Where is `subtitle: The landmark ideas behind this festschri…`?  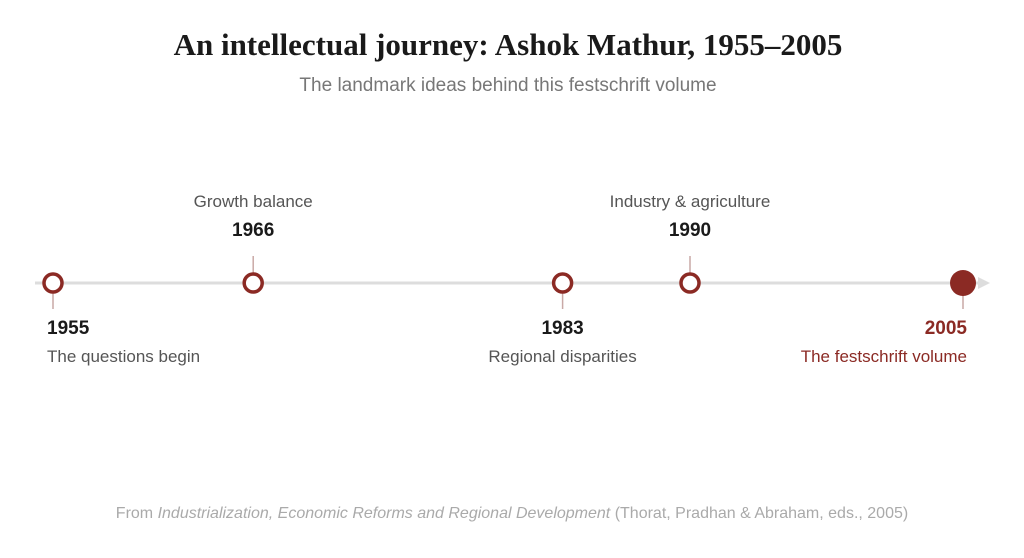 subtitle: The landmark ideas behind this festschri… is located at coordinates (507, 85).